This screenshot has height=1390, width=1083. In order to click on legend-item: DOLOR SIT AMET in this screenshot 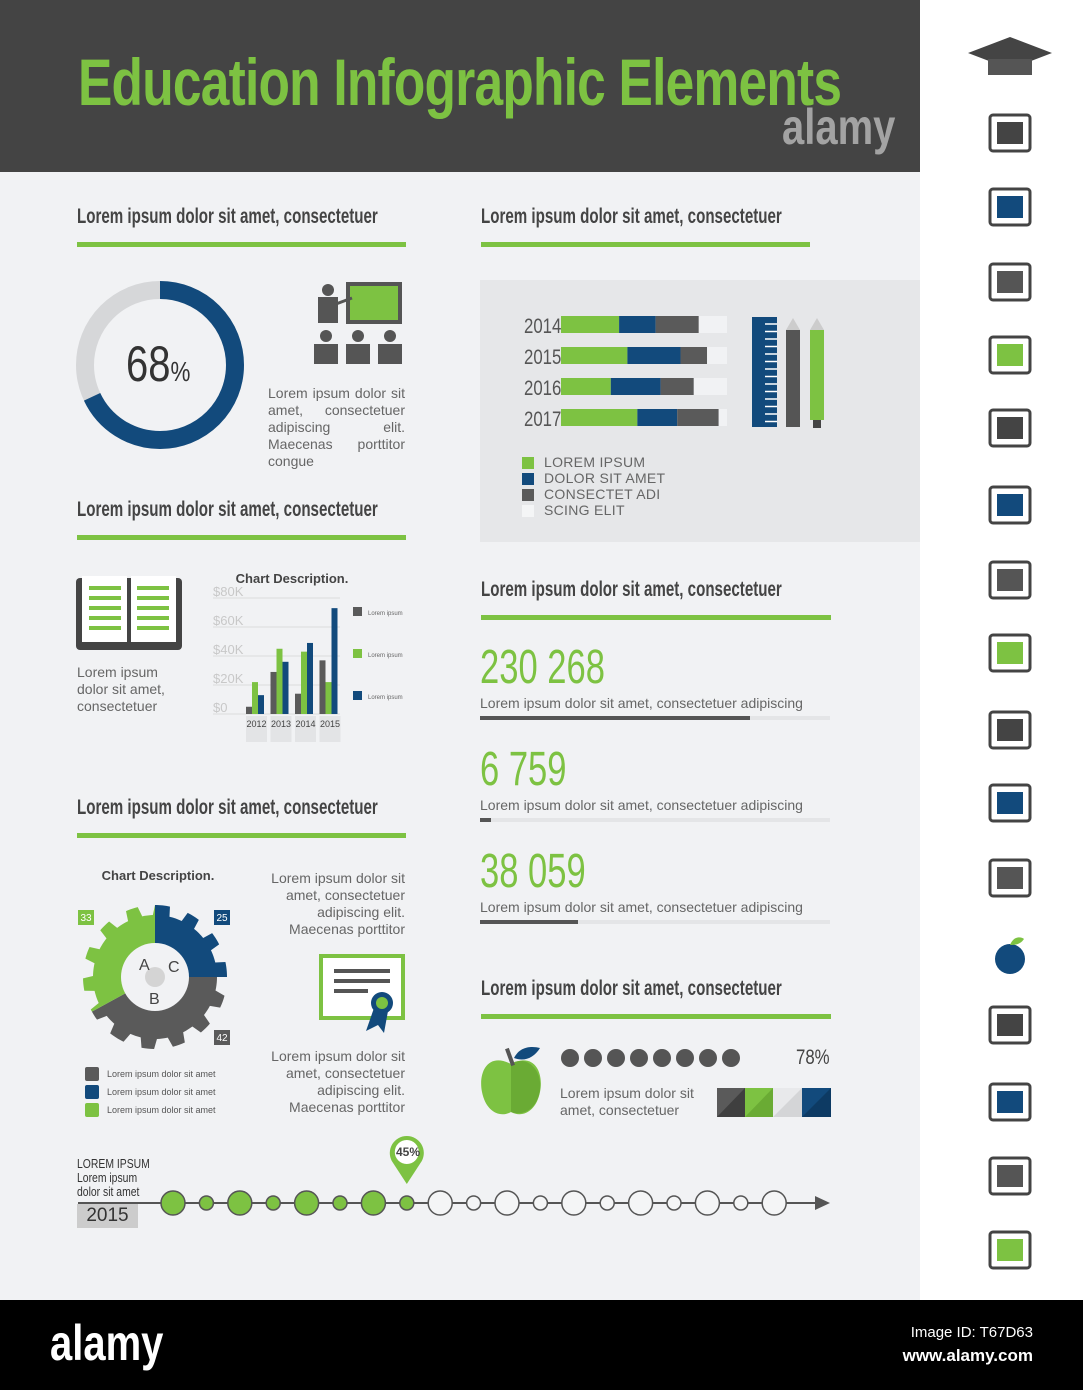, I will do `click(593, 478)`.